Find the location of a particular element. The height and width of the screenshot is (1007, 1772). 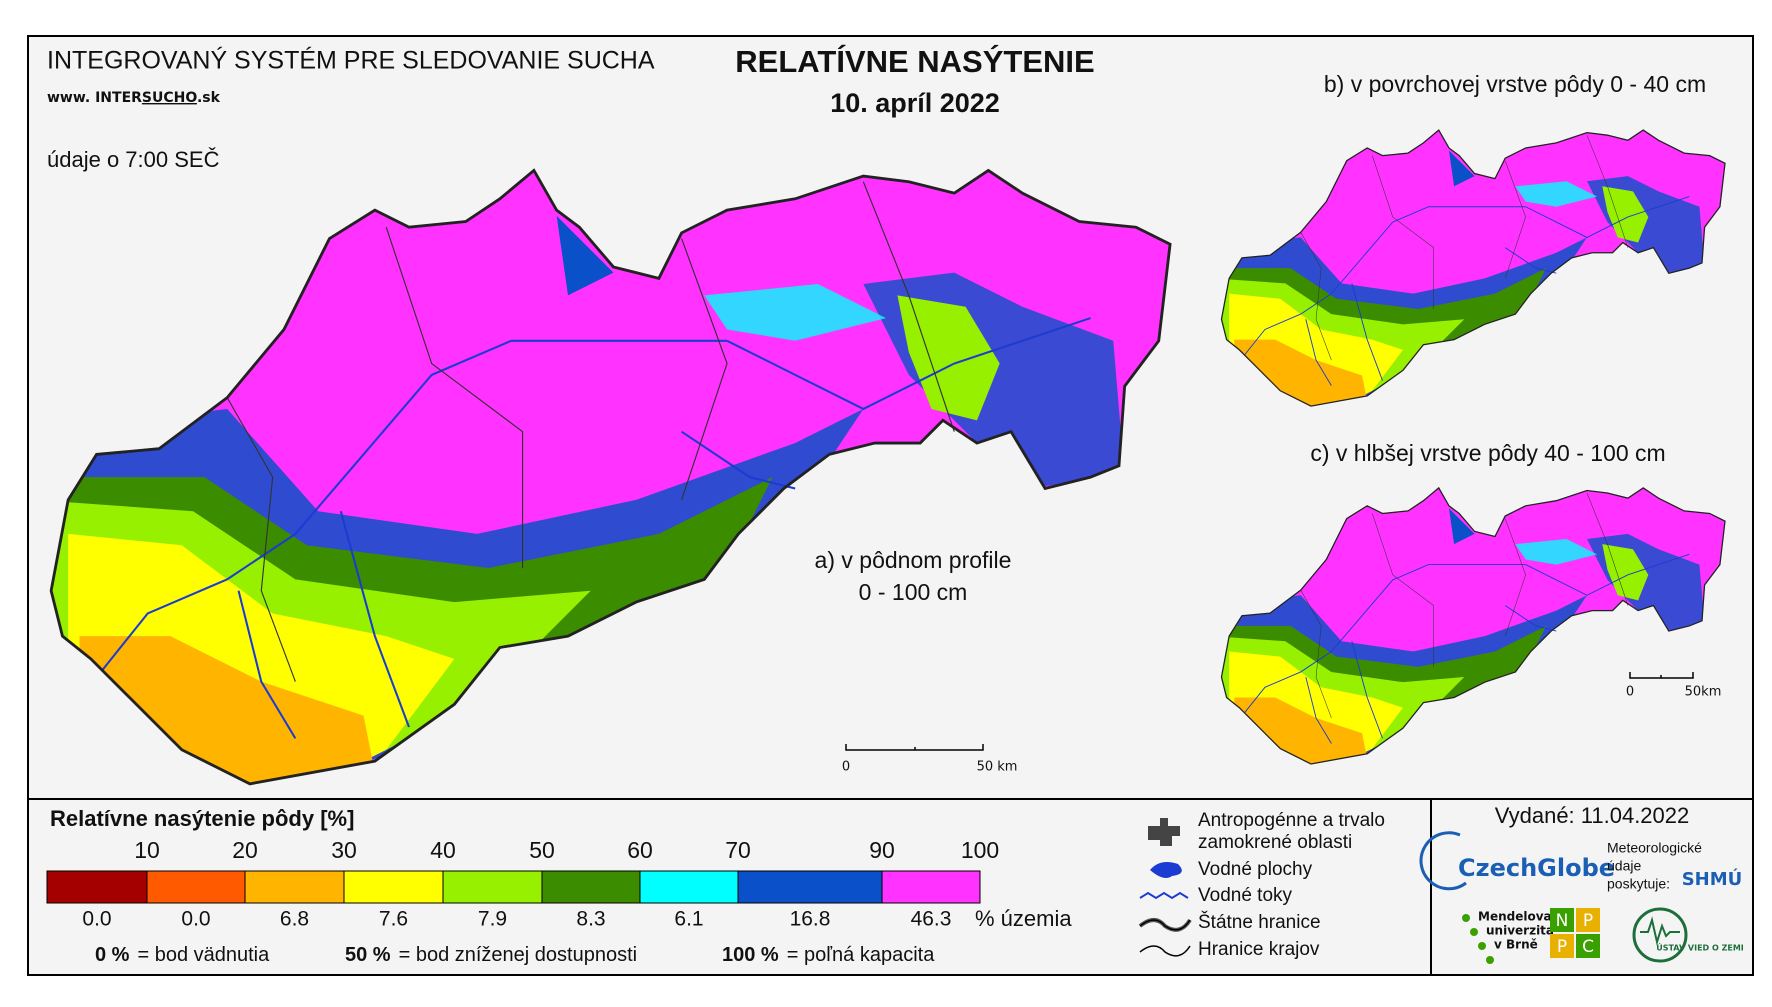

meteo-text: poskytuje: is located at coordinates (1638, 884).